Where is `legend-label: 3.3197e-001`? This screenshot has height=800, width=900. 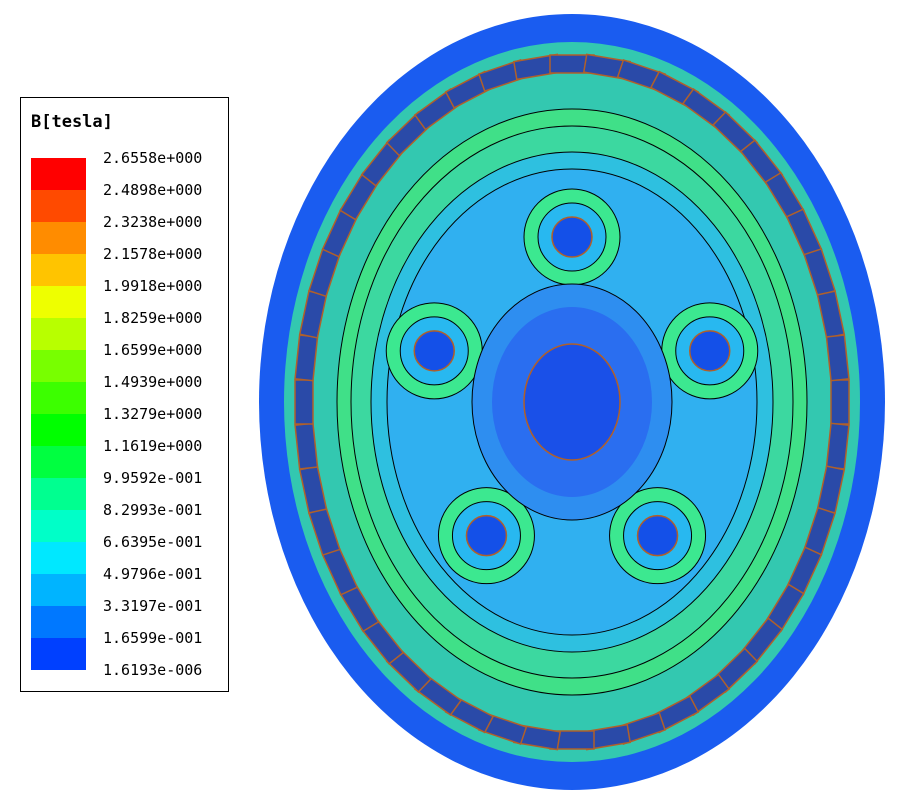
legend-label: 3.3197e-001 is located at coordinates (153, 606).